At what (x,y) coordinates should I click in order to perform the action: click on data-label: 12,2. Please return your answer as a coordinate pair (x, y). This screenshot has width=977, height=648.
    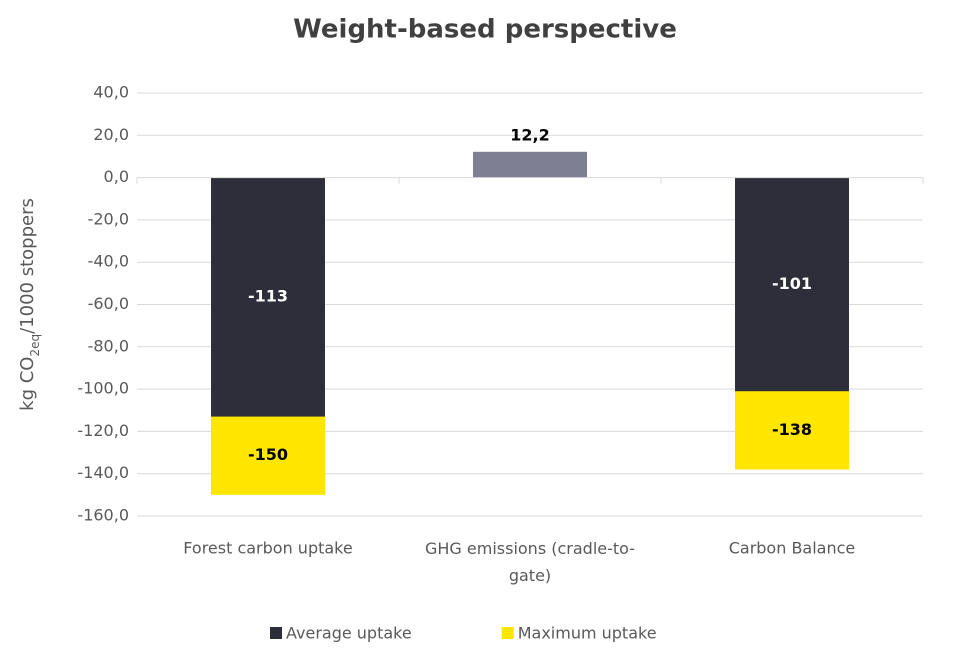
    Looking at the image, I should click on (529, 134).